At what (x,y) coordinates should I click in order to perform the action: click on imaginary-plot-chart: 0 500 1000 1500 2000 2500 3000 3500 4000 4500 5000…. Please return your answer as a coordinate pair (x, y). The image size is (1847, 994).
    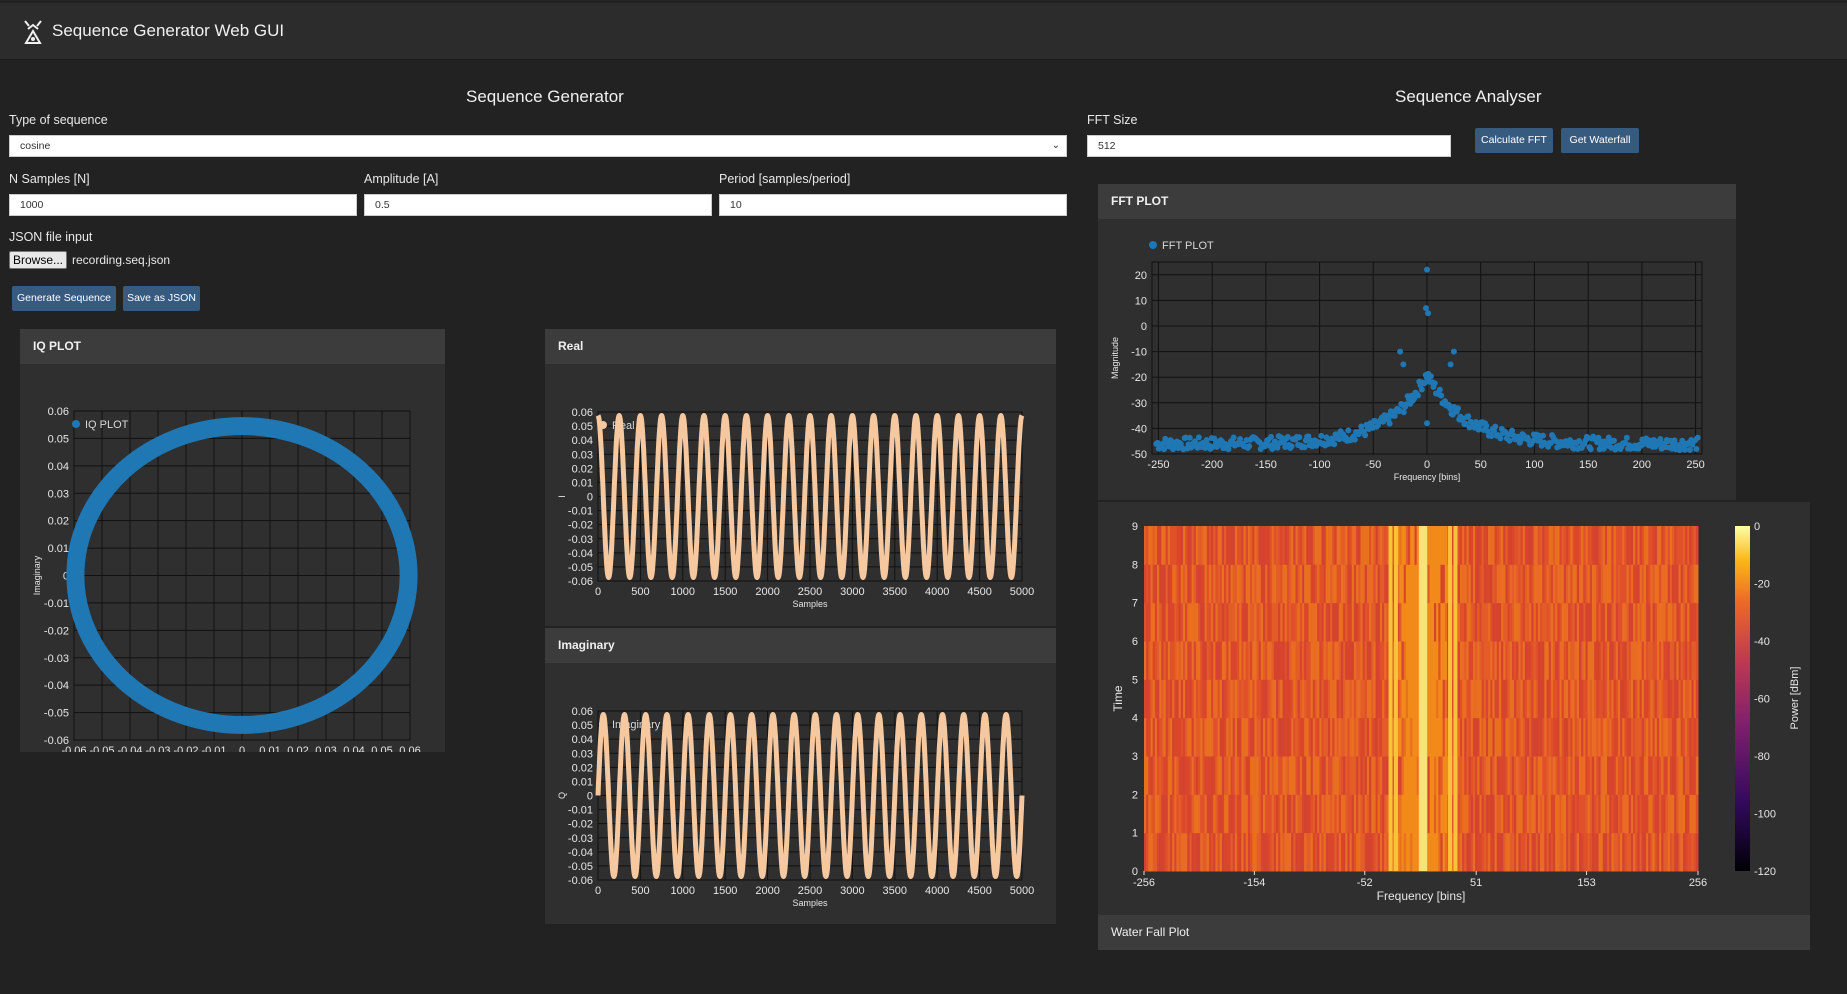
    Looking at the image, I should click on (800, 793).